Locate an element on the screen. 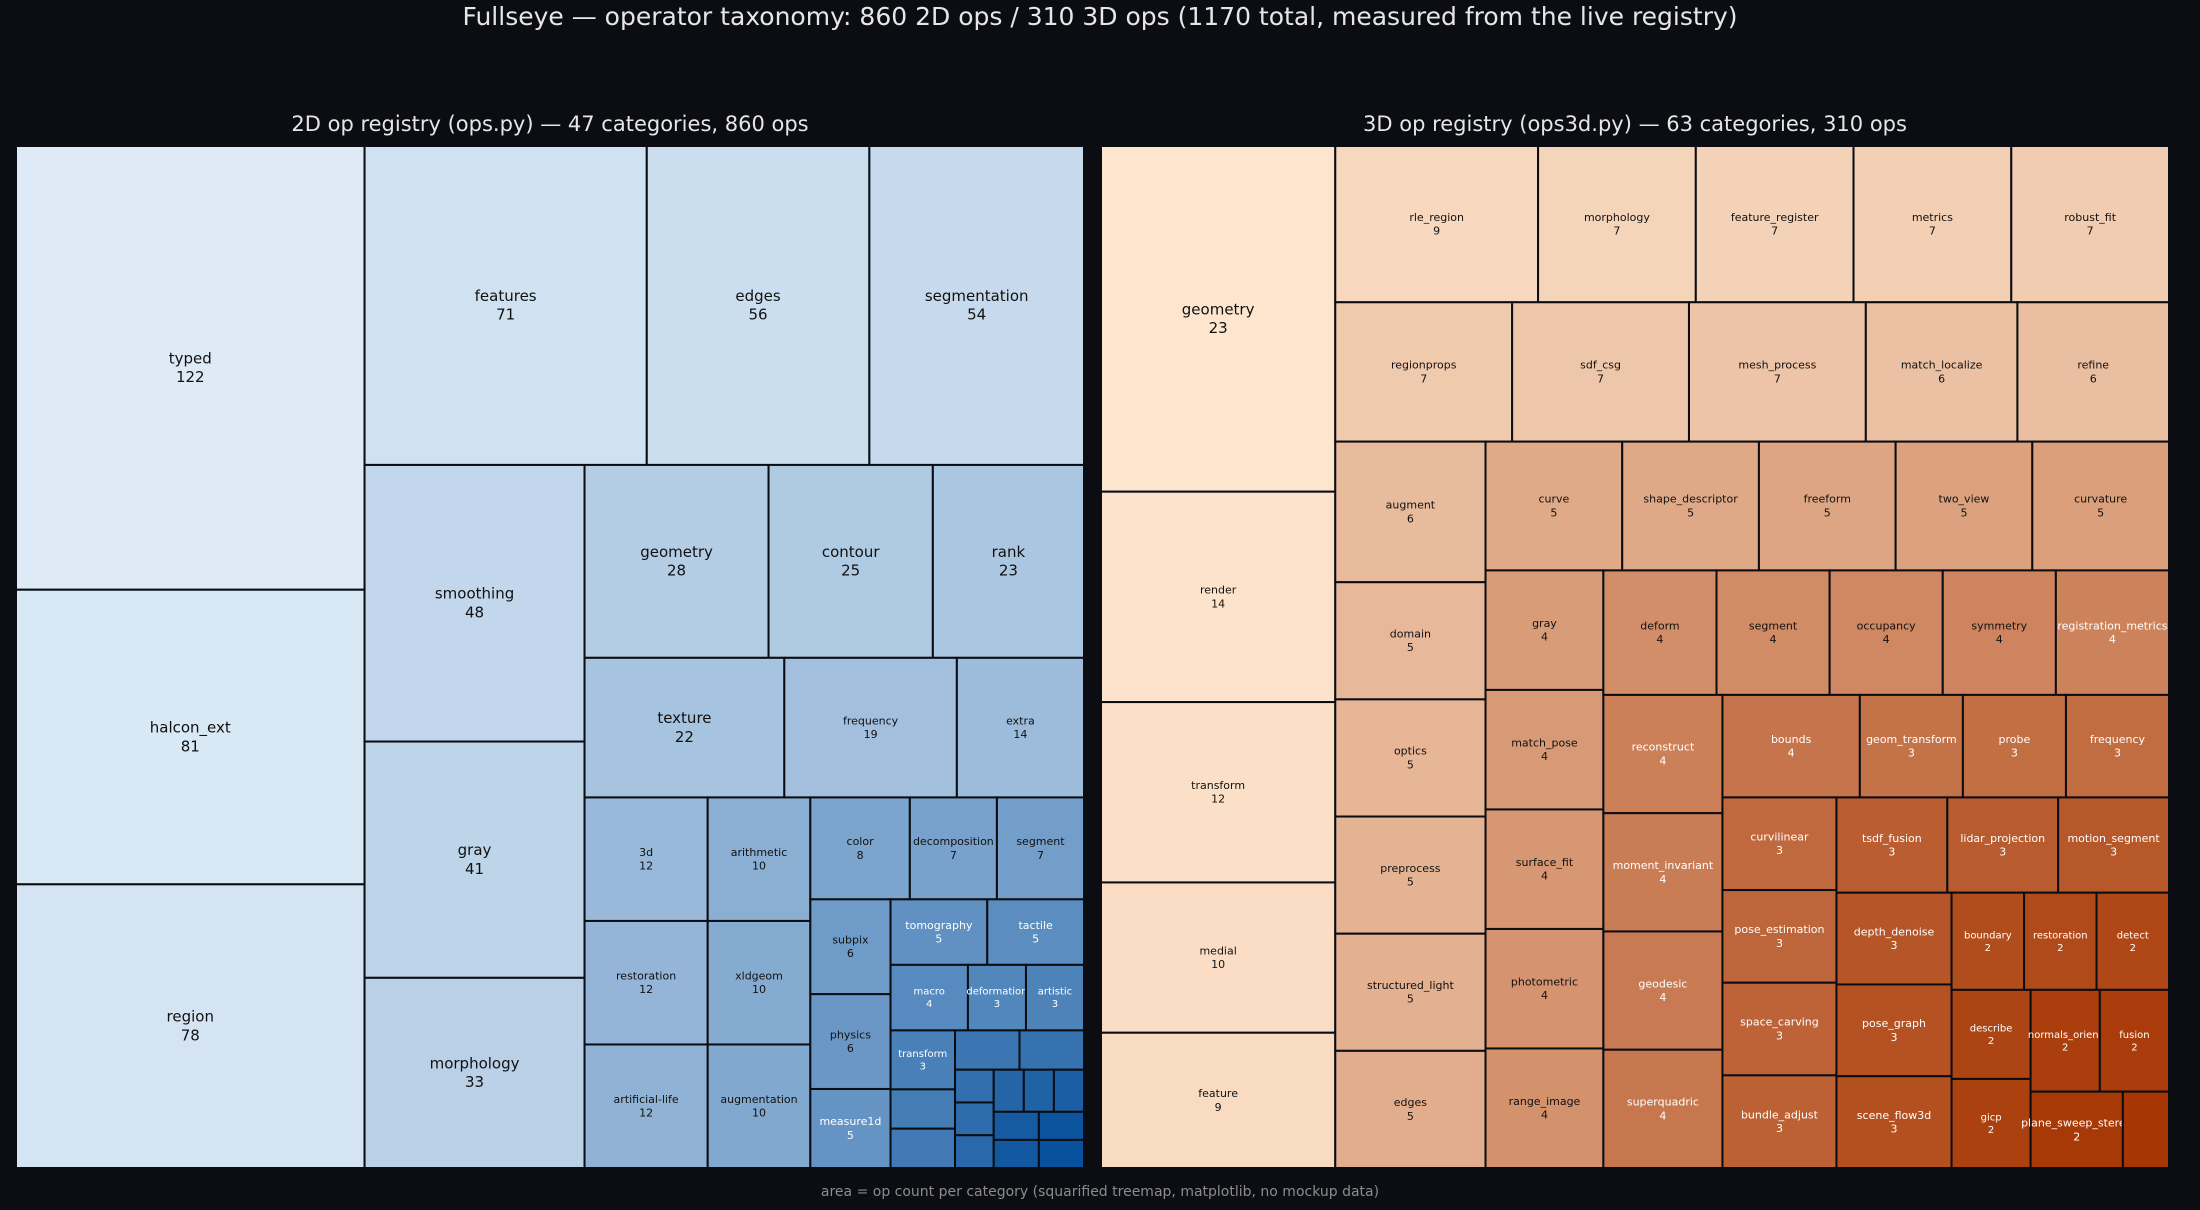  tile-label: structured_light is located at coordinates (1410, 985).